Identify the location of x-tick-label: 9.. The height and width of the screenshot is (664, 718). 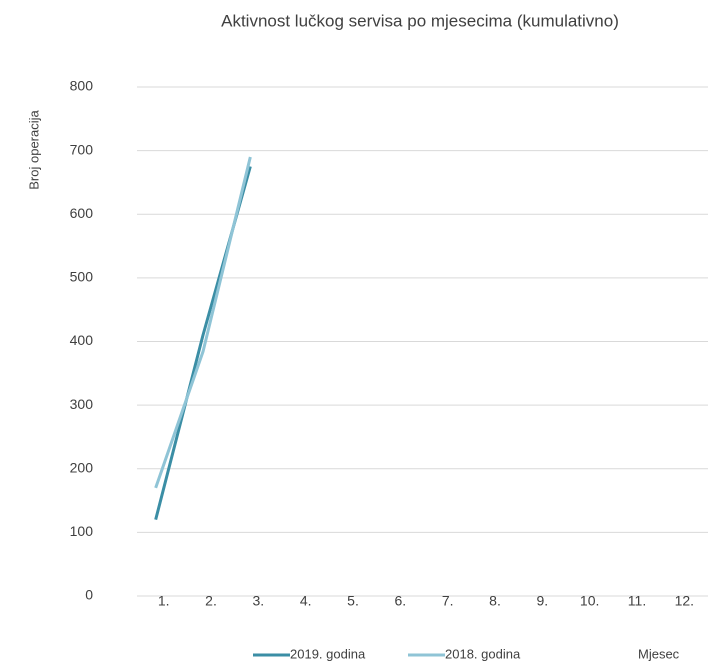
(542, 601).